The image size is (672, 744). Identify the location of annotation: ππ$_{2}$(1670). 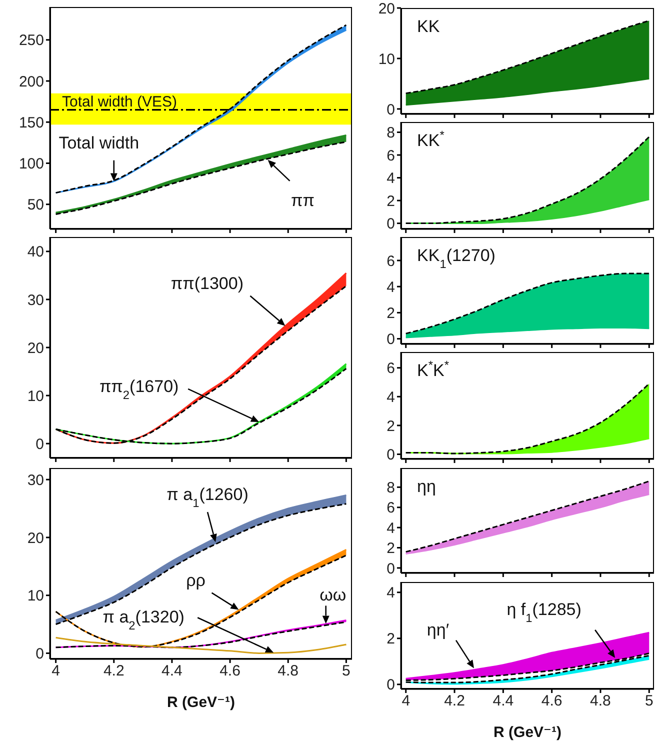
(139, 389).